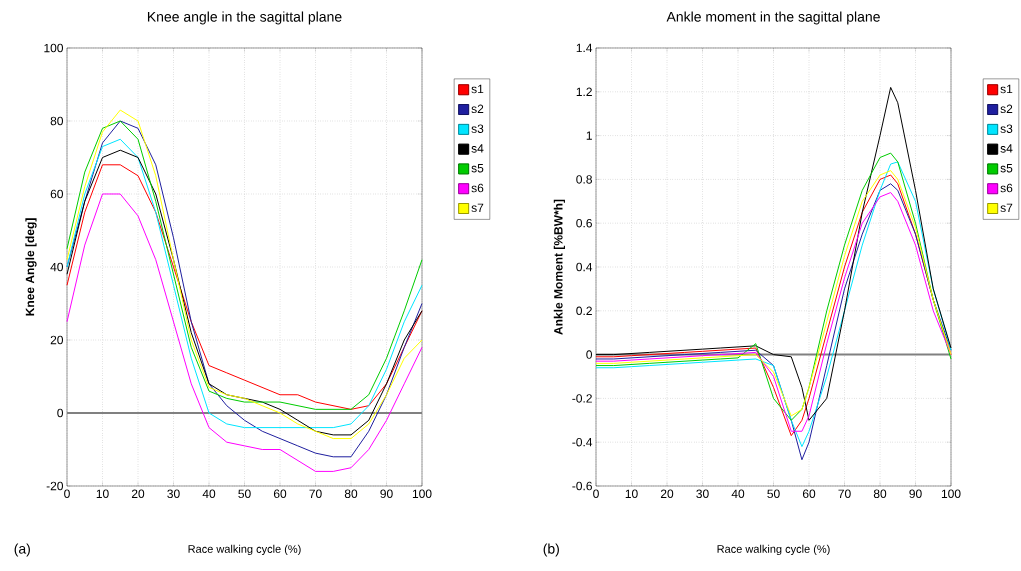  I want to click on text: (a), so click(22, 550).